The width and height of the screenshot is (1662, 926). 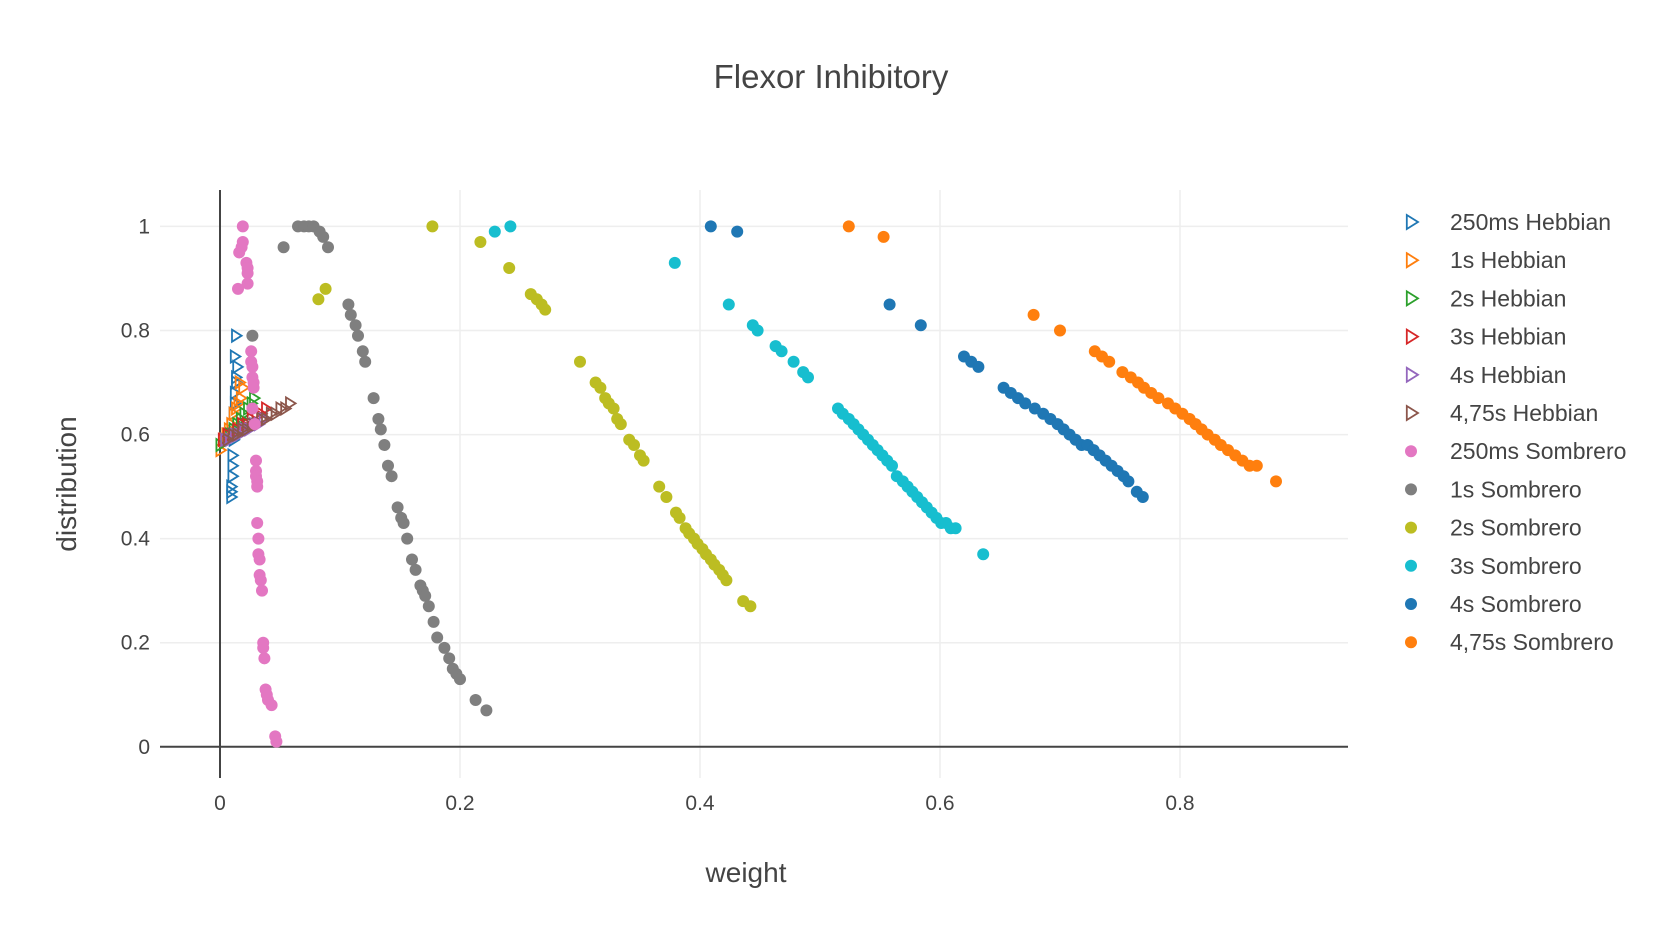 I want to click on legend-label: 1s Hebbian, so click(x=1508, y=260).